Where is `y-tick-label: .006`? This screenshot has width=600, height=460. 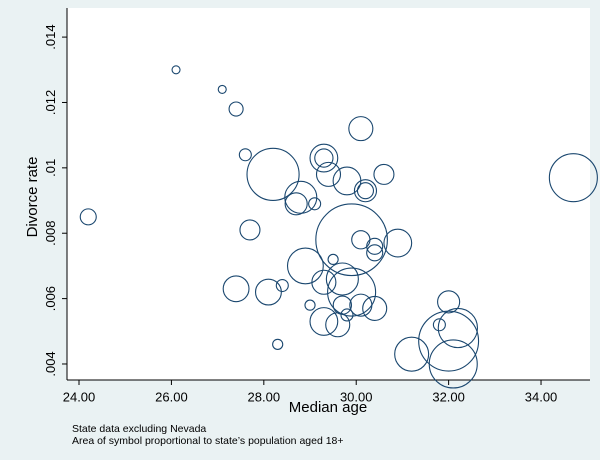 y-tick-label: .006 is located at coordinates (50, 298).